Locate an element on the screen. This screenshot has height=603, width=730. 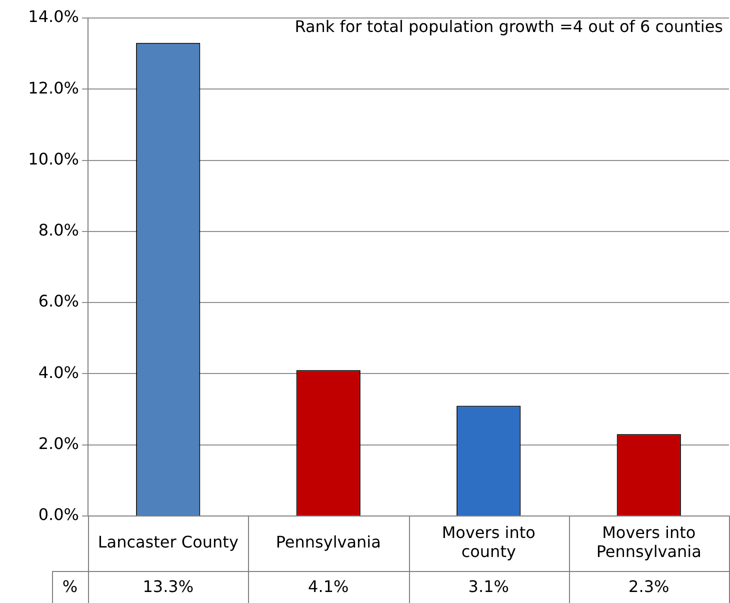
text: 13.3% is located at coordinates (168, 586).